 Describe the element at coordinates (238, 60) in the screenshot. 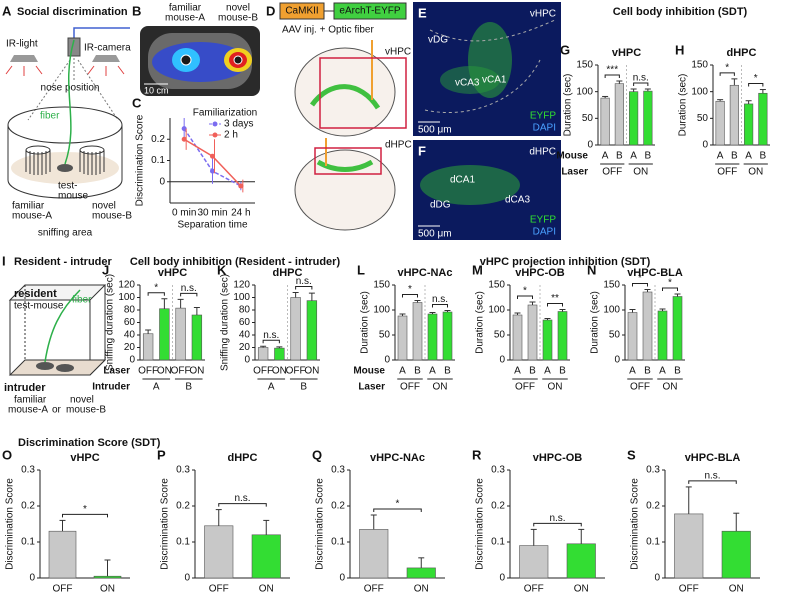

I see `heatmap` at that location.